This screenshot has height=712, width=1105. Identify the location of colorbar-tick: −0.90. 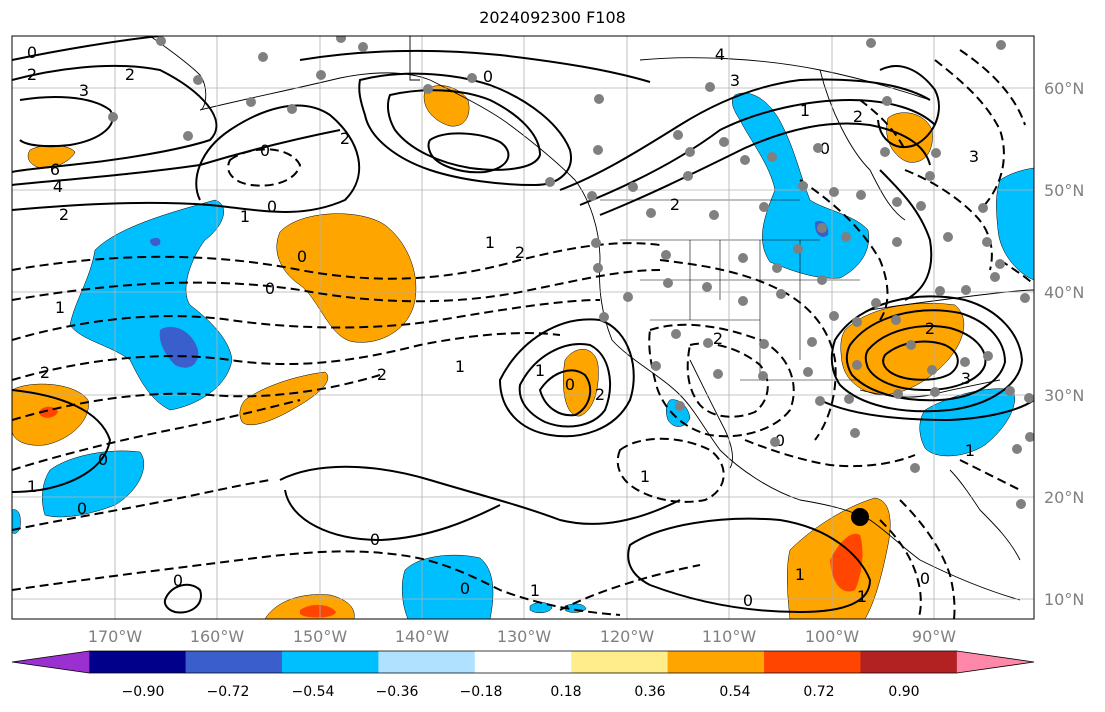
(143, 692).